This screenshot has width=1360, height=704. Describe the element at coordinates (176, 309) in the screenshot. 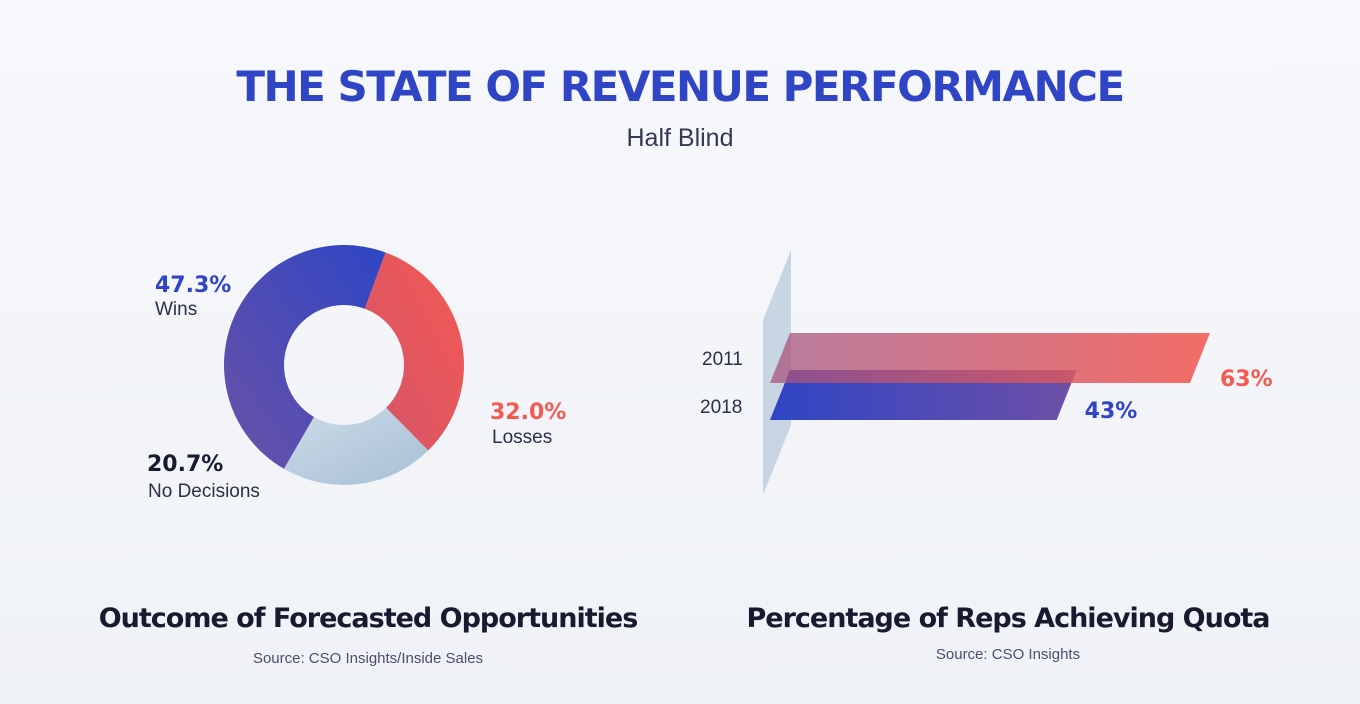

I see `wins-category-label: Wins` at that location.